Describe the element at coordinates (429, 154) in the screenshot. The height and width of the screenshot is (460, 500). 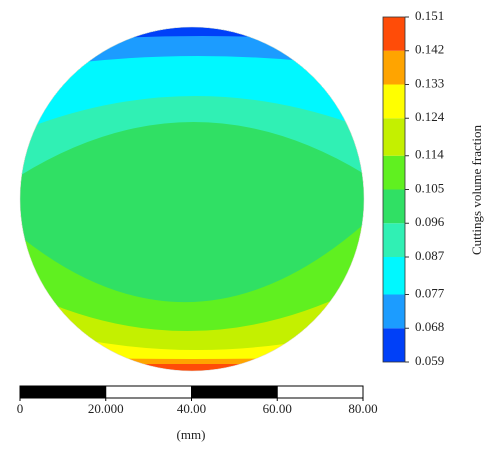
I see `colorbar-tick-label: 0.114` at that location.